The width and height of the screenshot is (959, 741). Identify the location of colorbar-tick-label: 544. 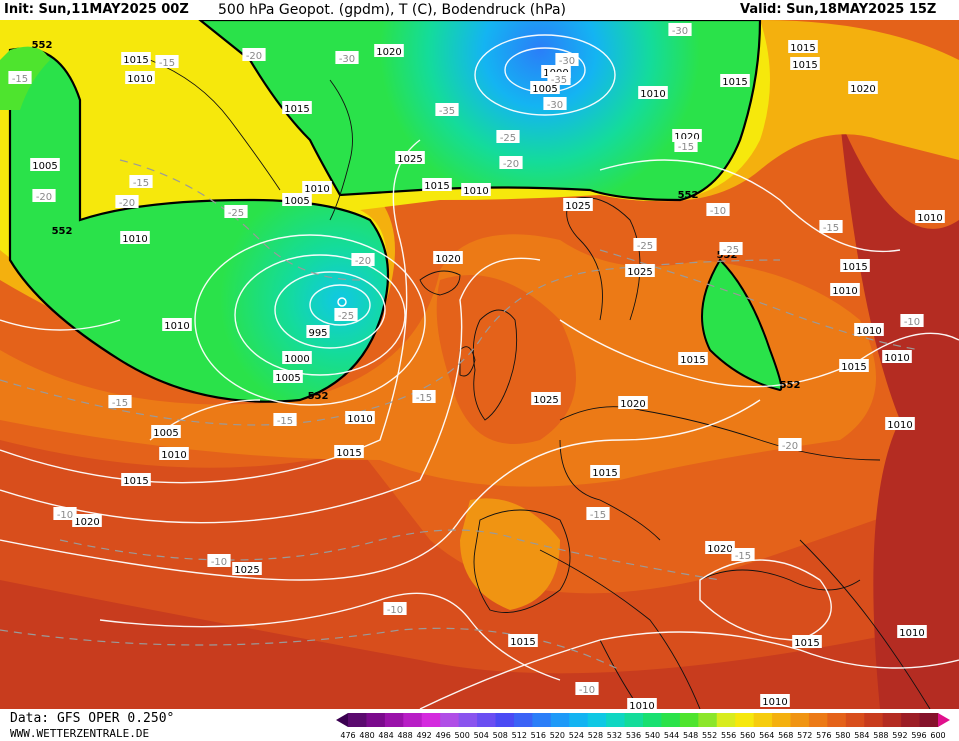
(671, 735).